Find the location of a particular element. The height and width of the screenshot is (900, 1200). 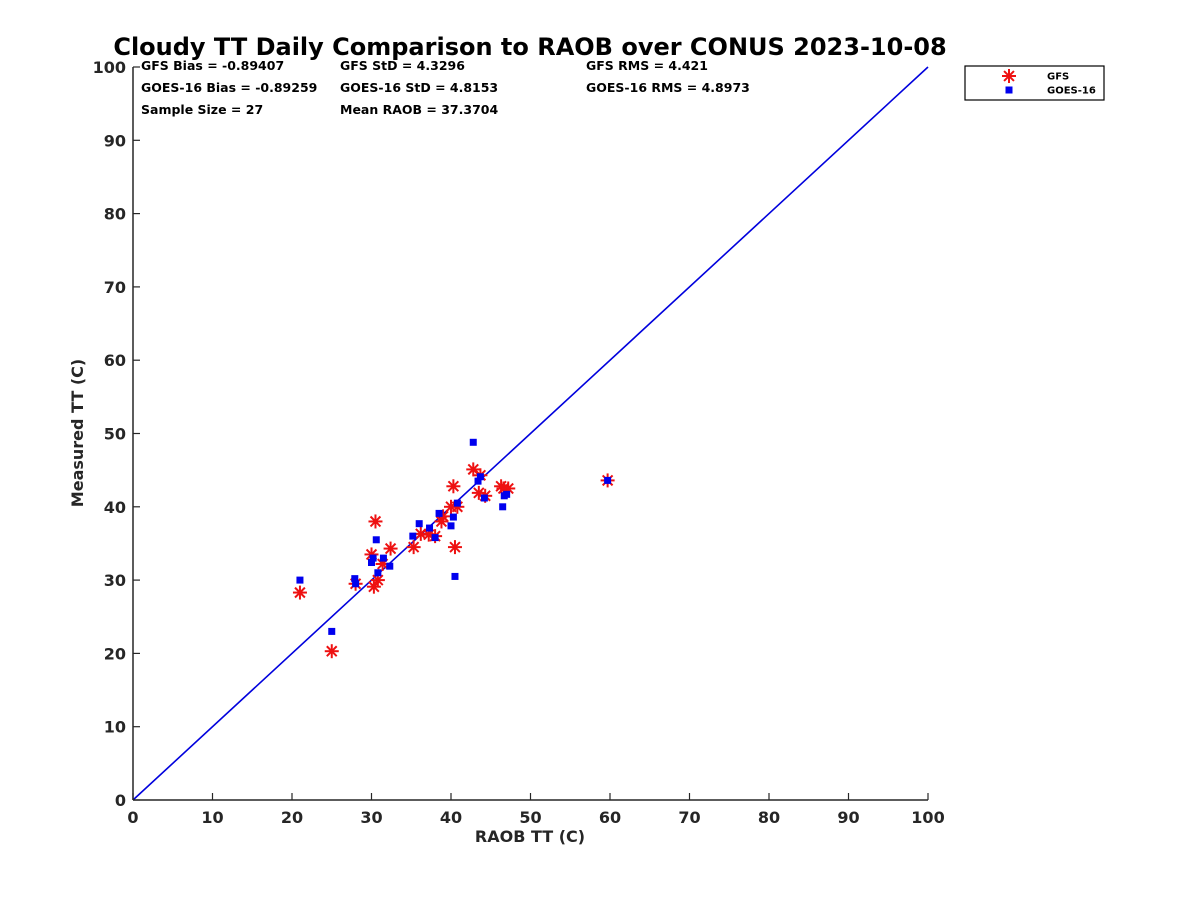

legend-label: GFS is located at coordinates (1058, 77).